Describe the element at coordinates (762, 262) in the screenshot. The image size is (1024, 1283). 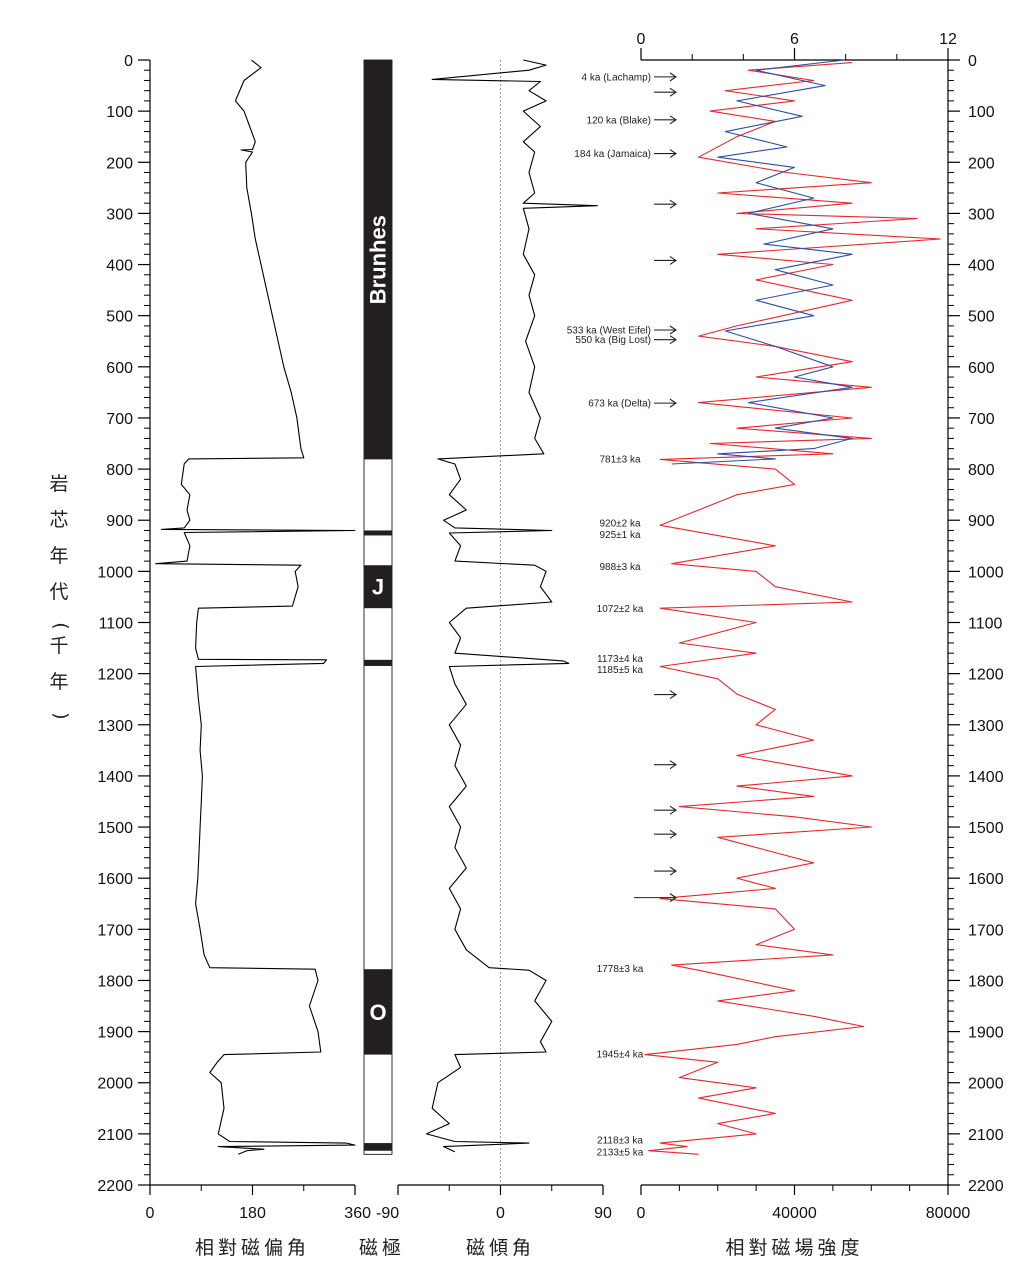
I see `intensity-series-blue` at that location.